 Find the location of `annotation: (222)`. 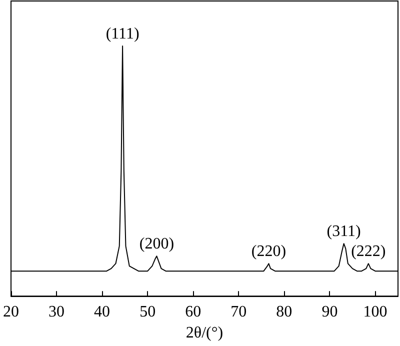

annotation: (222) is located at coordinates (368, 251).